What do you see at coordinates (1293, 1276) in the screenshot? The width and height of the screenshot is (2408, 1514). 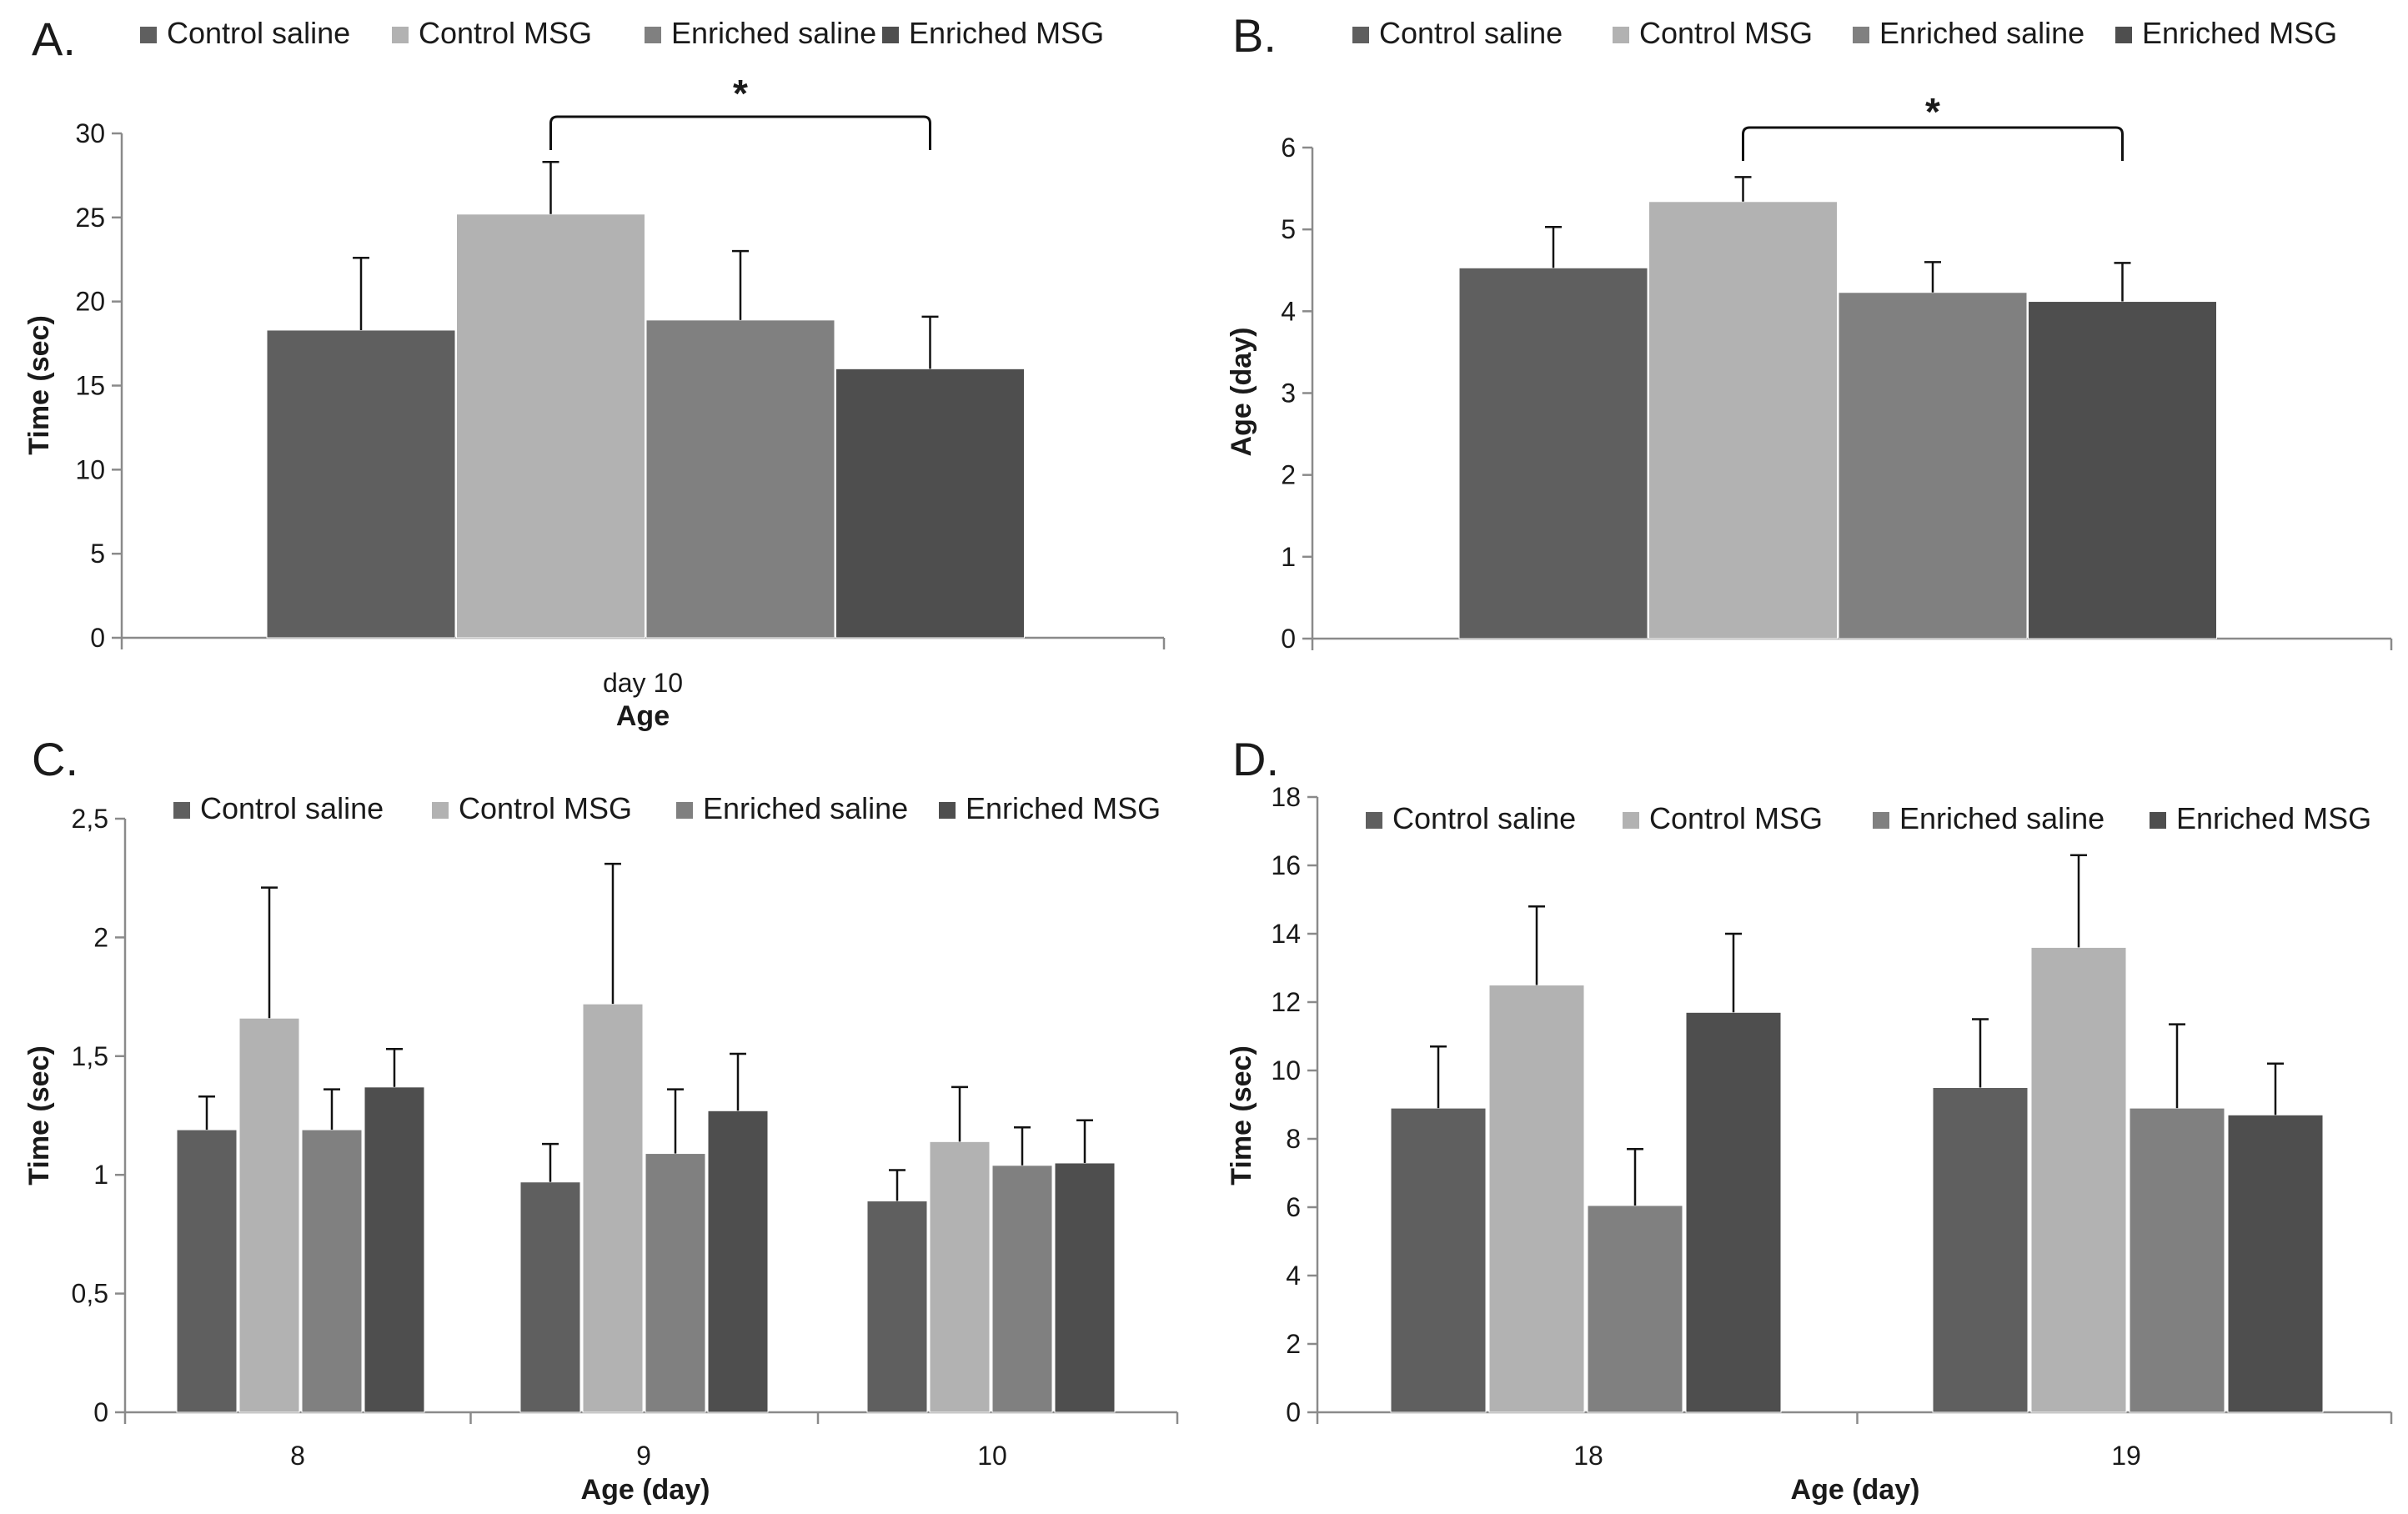 I see `y-tick-label: 4` at bounding box center [1293, 1276].